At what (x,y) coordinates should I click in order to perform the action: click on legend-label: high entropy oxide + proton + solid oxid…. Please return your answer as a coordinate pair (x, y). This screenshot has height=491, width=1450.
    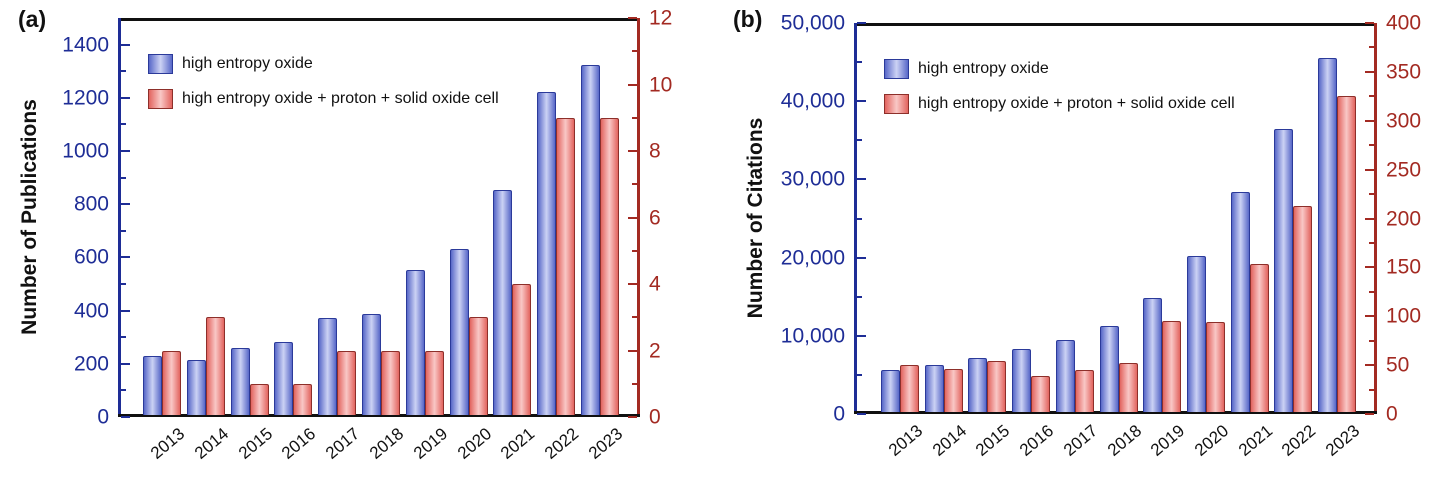
    Looking at the image, I should click on (340, 98).